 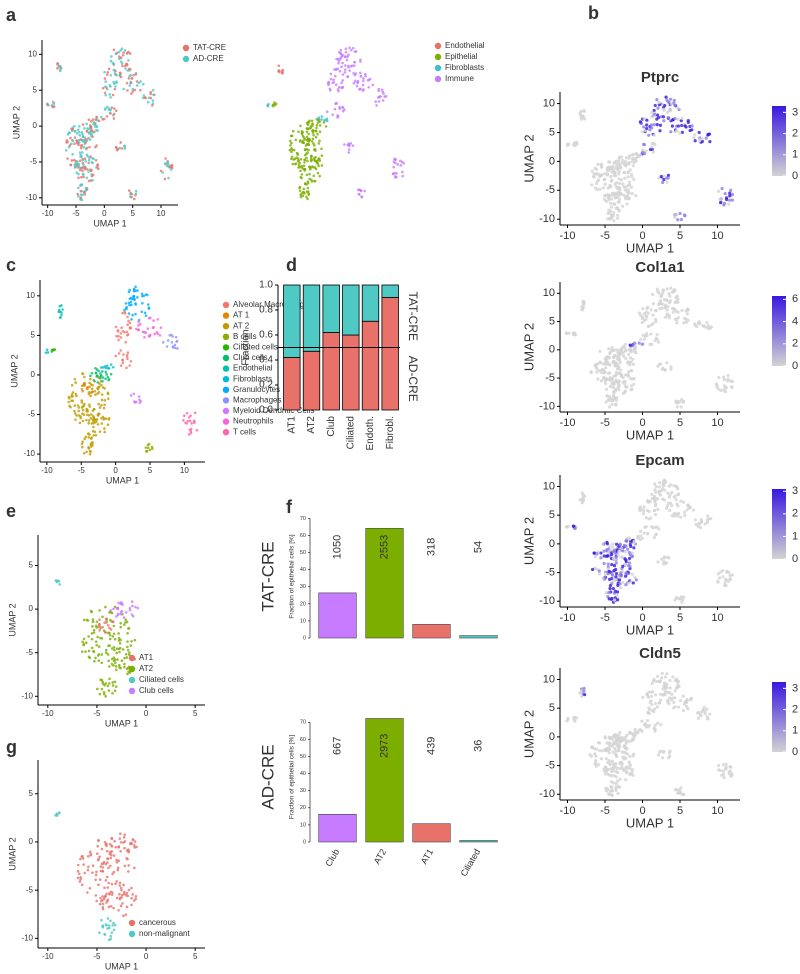 I want to click on x-tick-label: 5, so click(x=195, y=713).